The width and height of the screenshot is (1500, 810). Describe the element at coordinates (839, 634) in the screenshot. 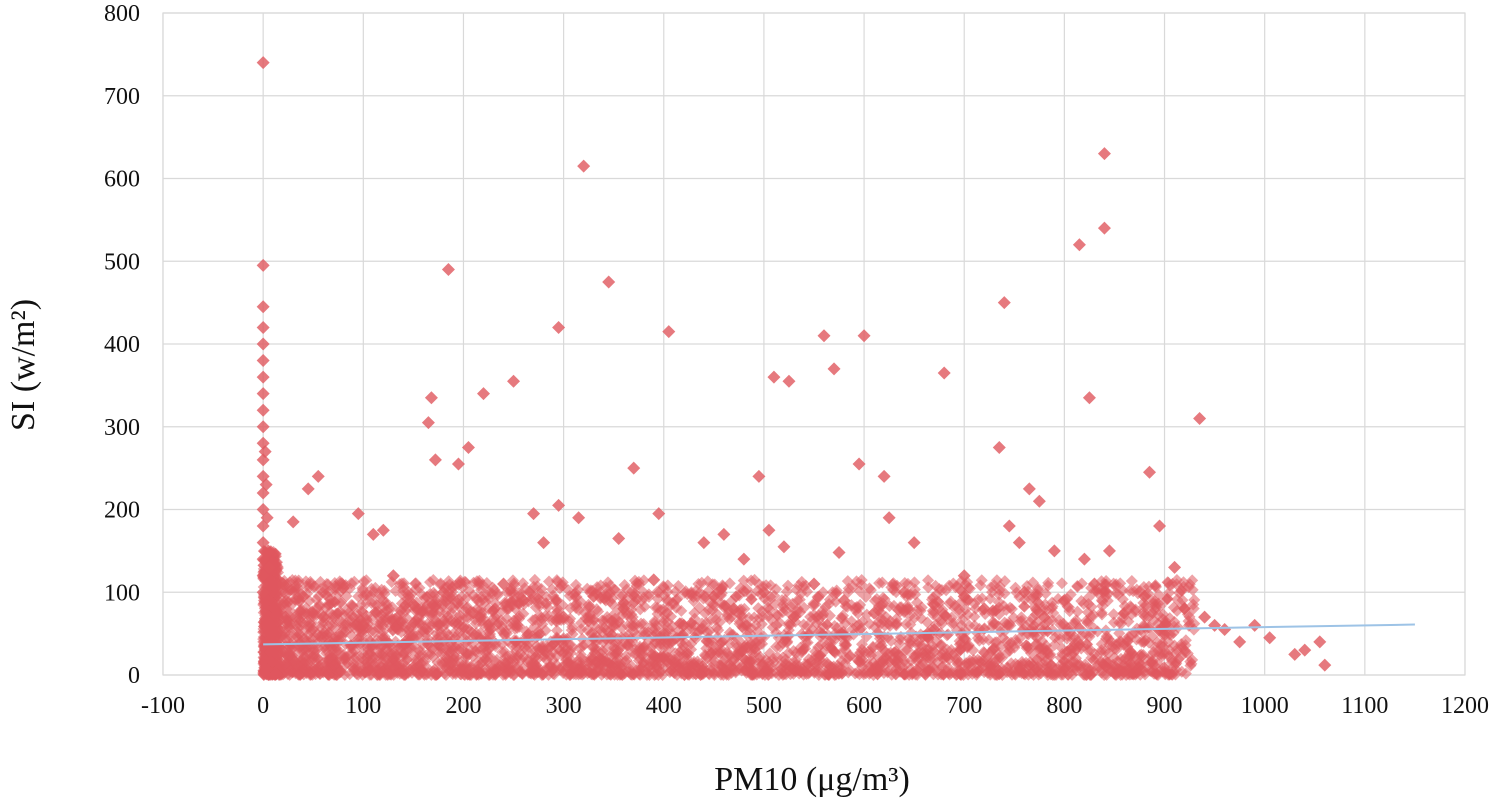

I see `trendline` at that location.